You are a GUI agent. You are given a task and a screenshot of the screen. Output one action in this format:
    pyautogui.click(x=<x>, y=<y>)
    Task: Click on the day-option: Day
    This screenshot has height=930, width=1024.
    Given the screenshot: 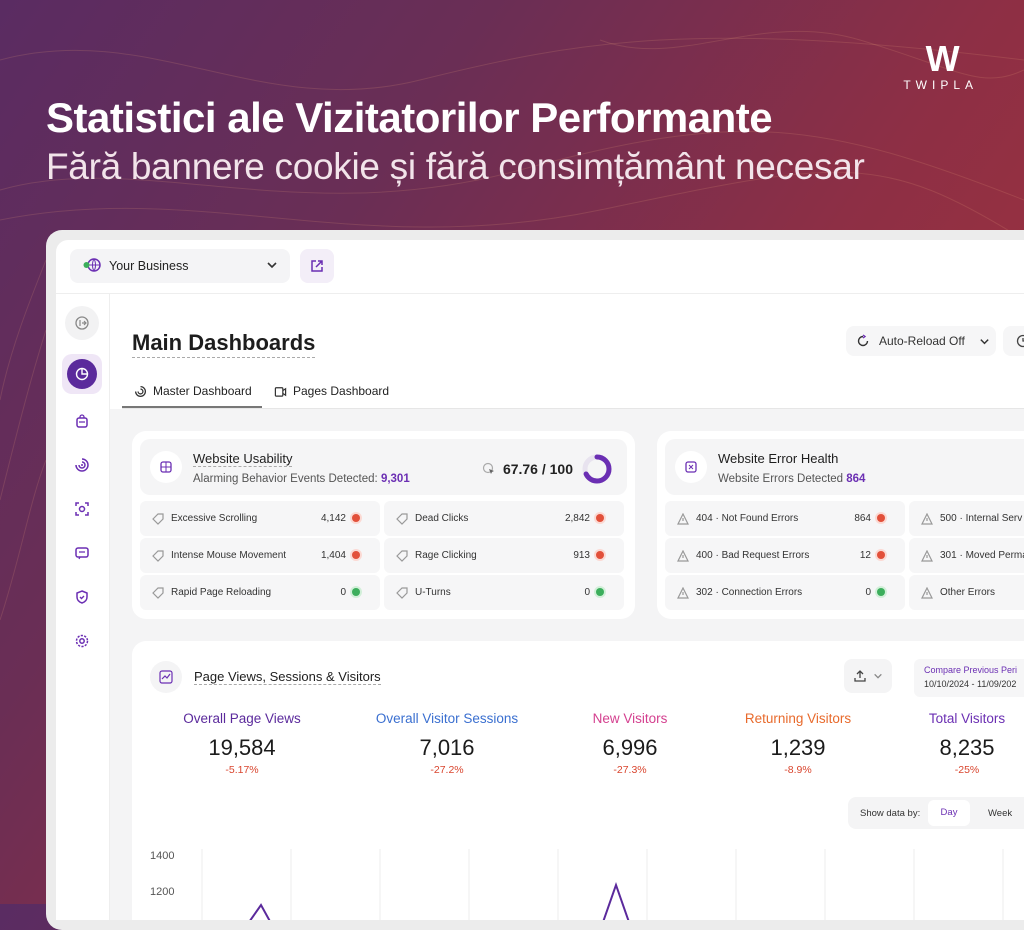 What is the action you would take?
    pyautogui.click(x=949, y=813)
    